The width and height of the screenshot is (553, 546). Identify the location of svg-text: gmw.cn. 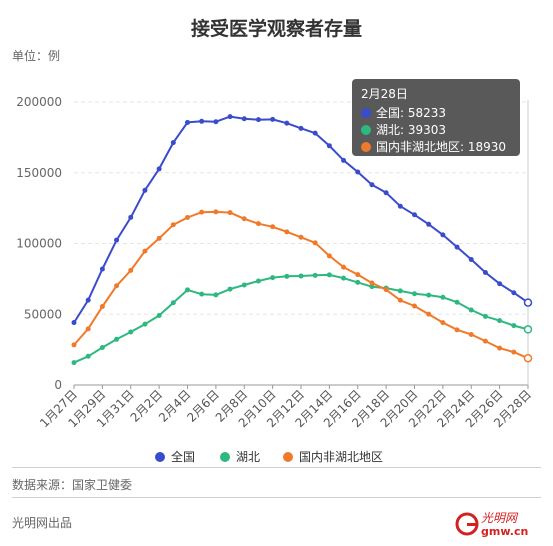
(504, 531).